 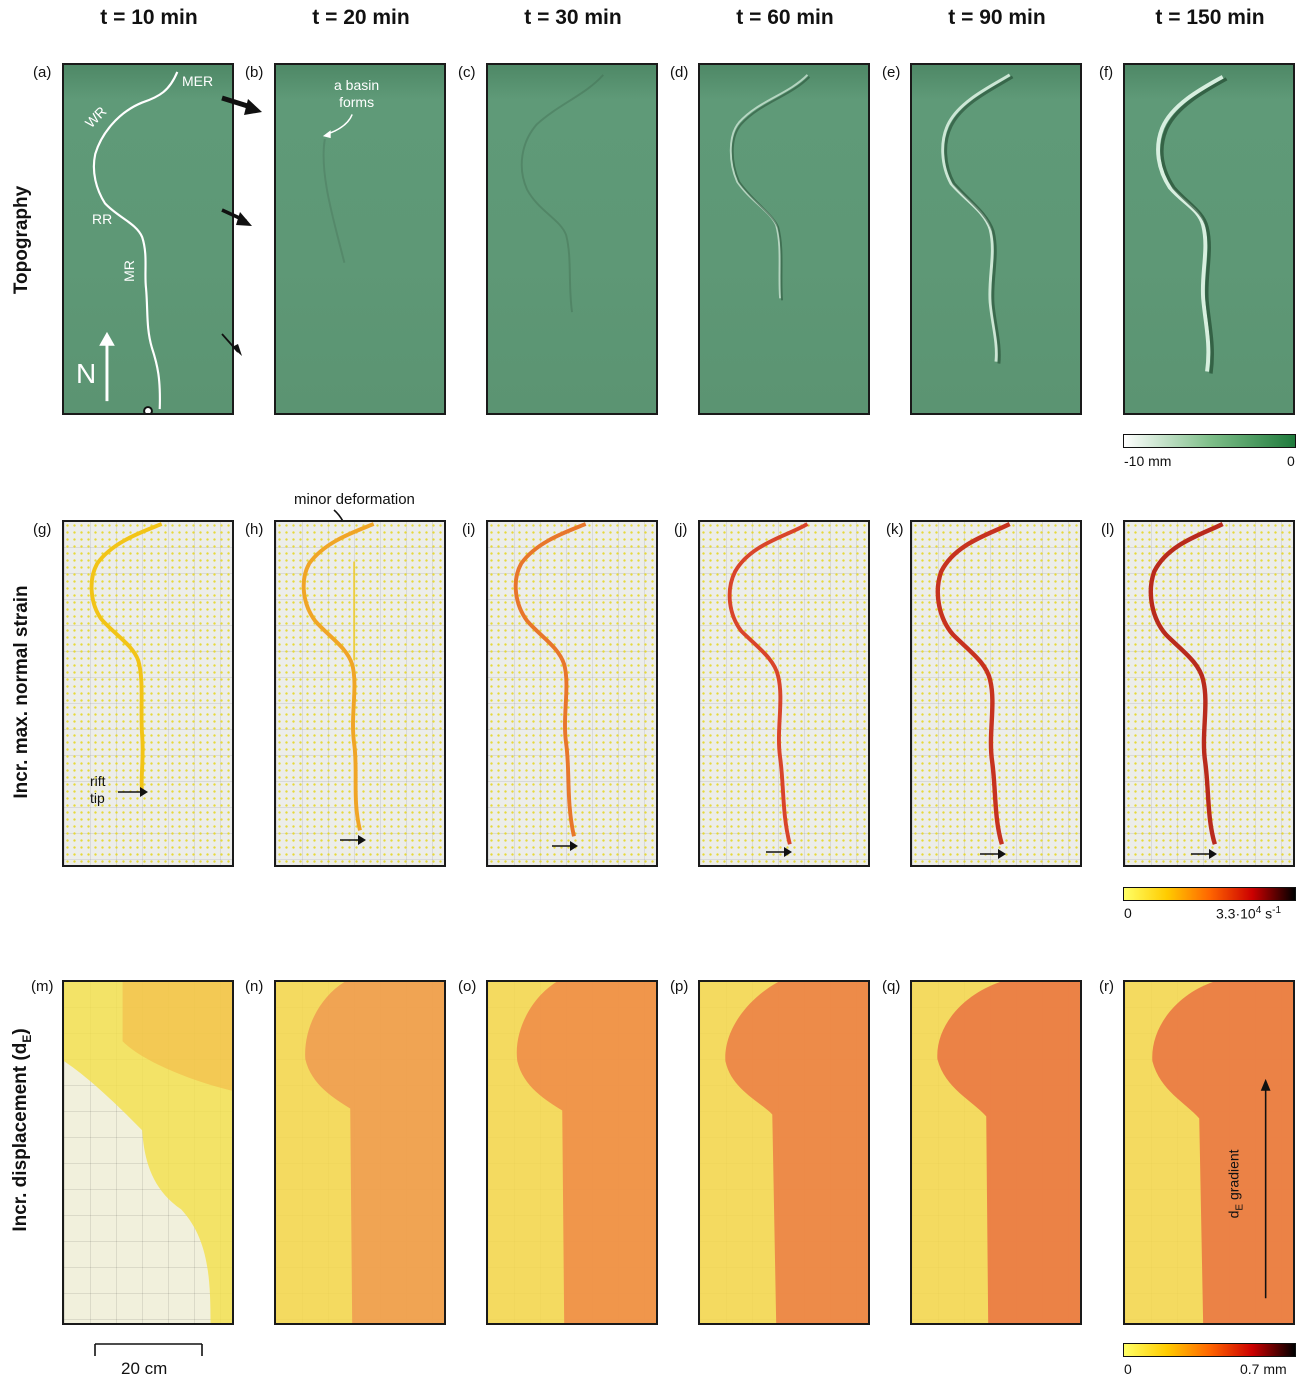 I want to click on basin-line-1: a basin, so click(x=357, y=85).